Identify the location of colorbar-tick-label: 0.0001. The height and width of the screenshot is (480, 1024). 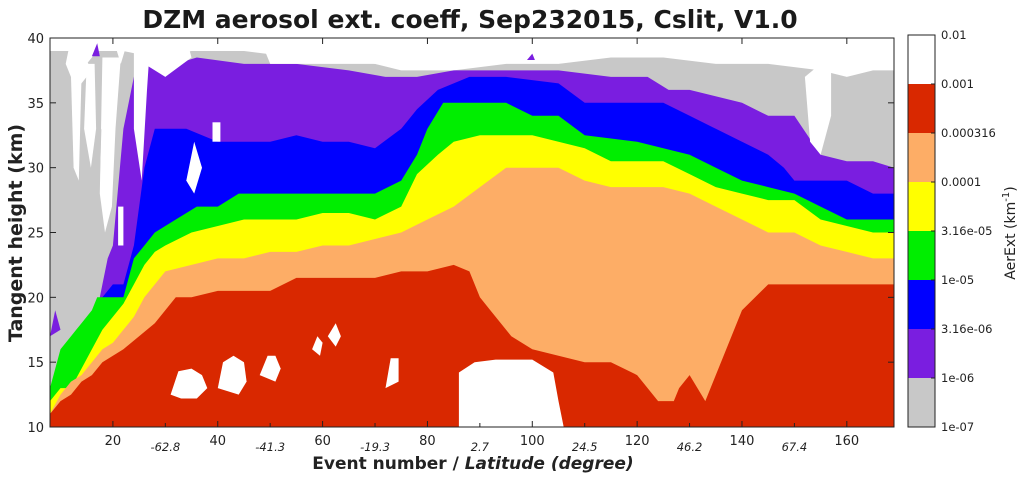
(961, 182).